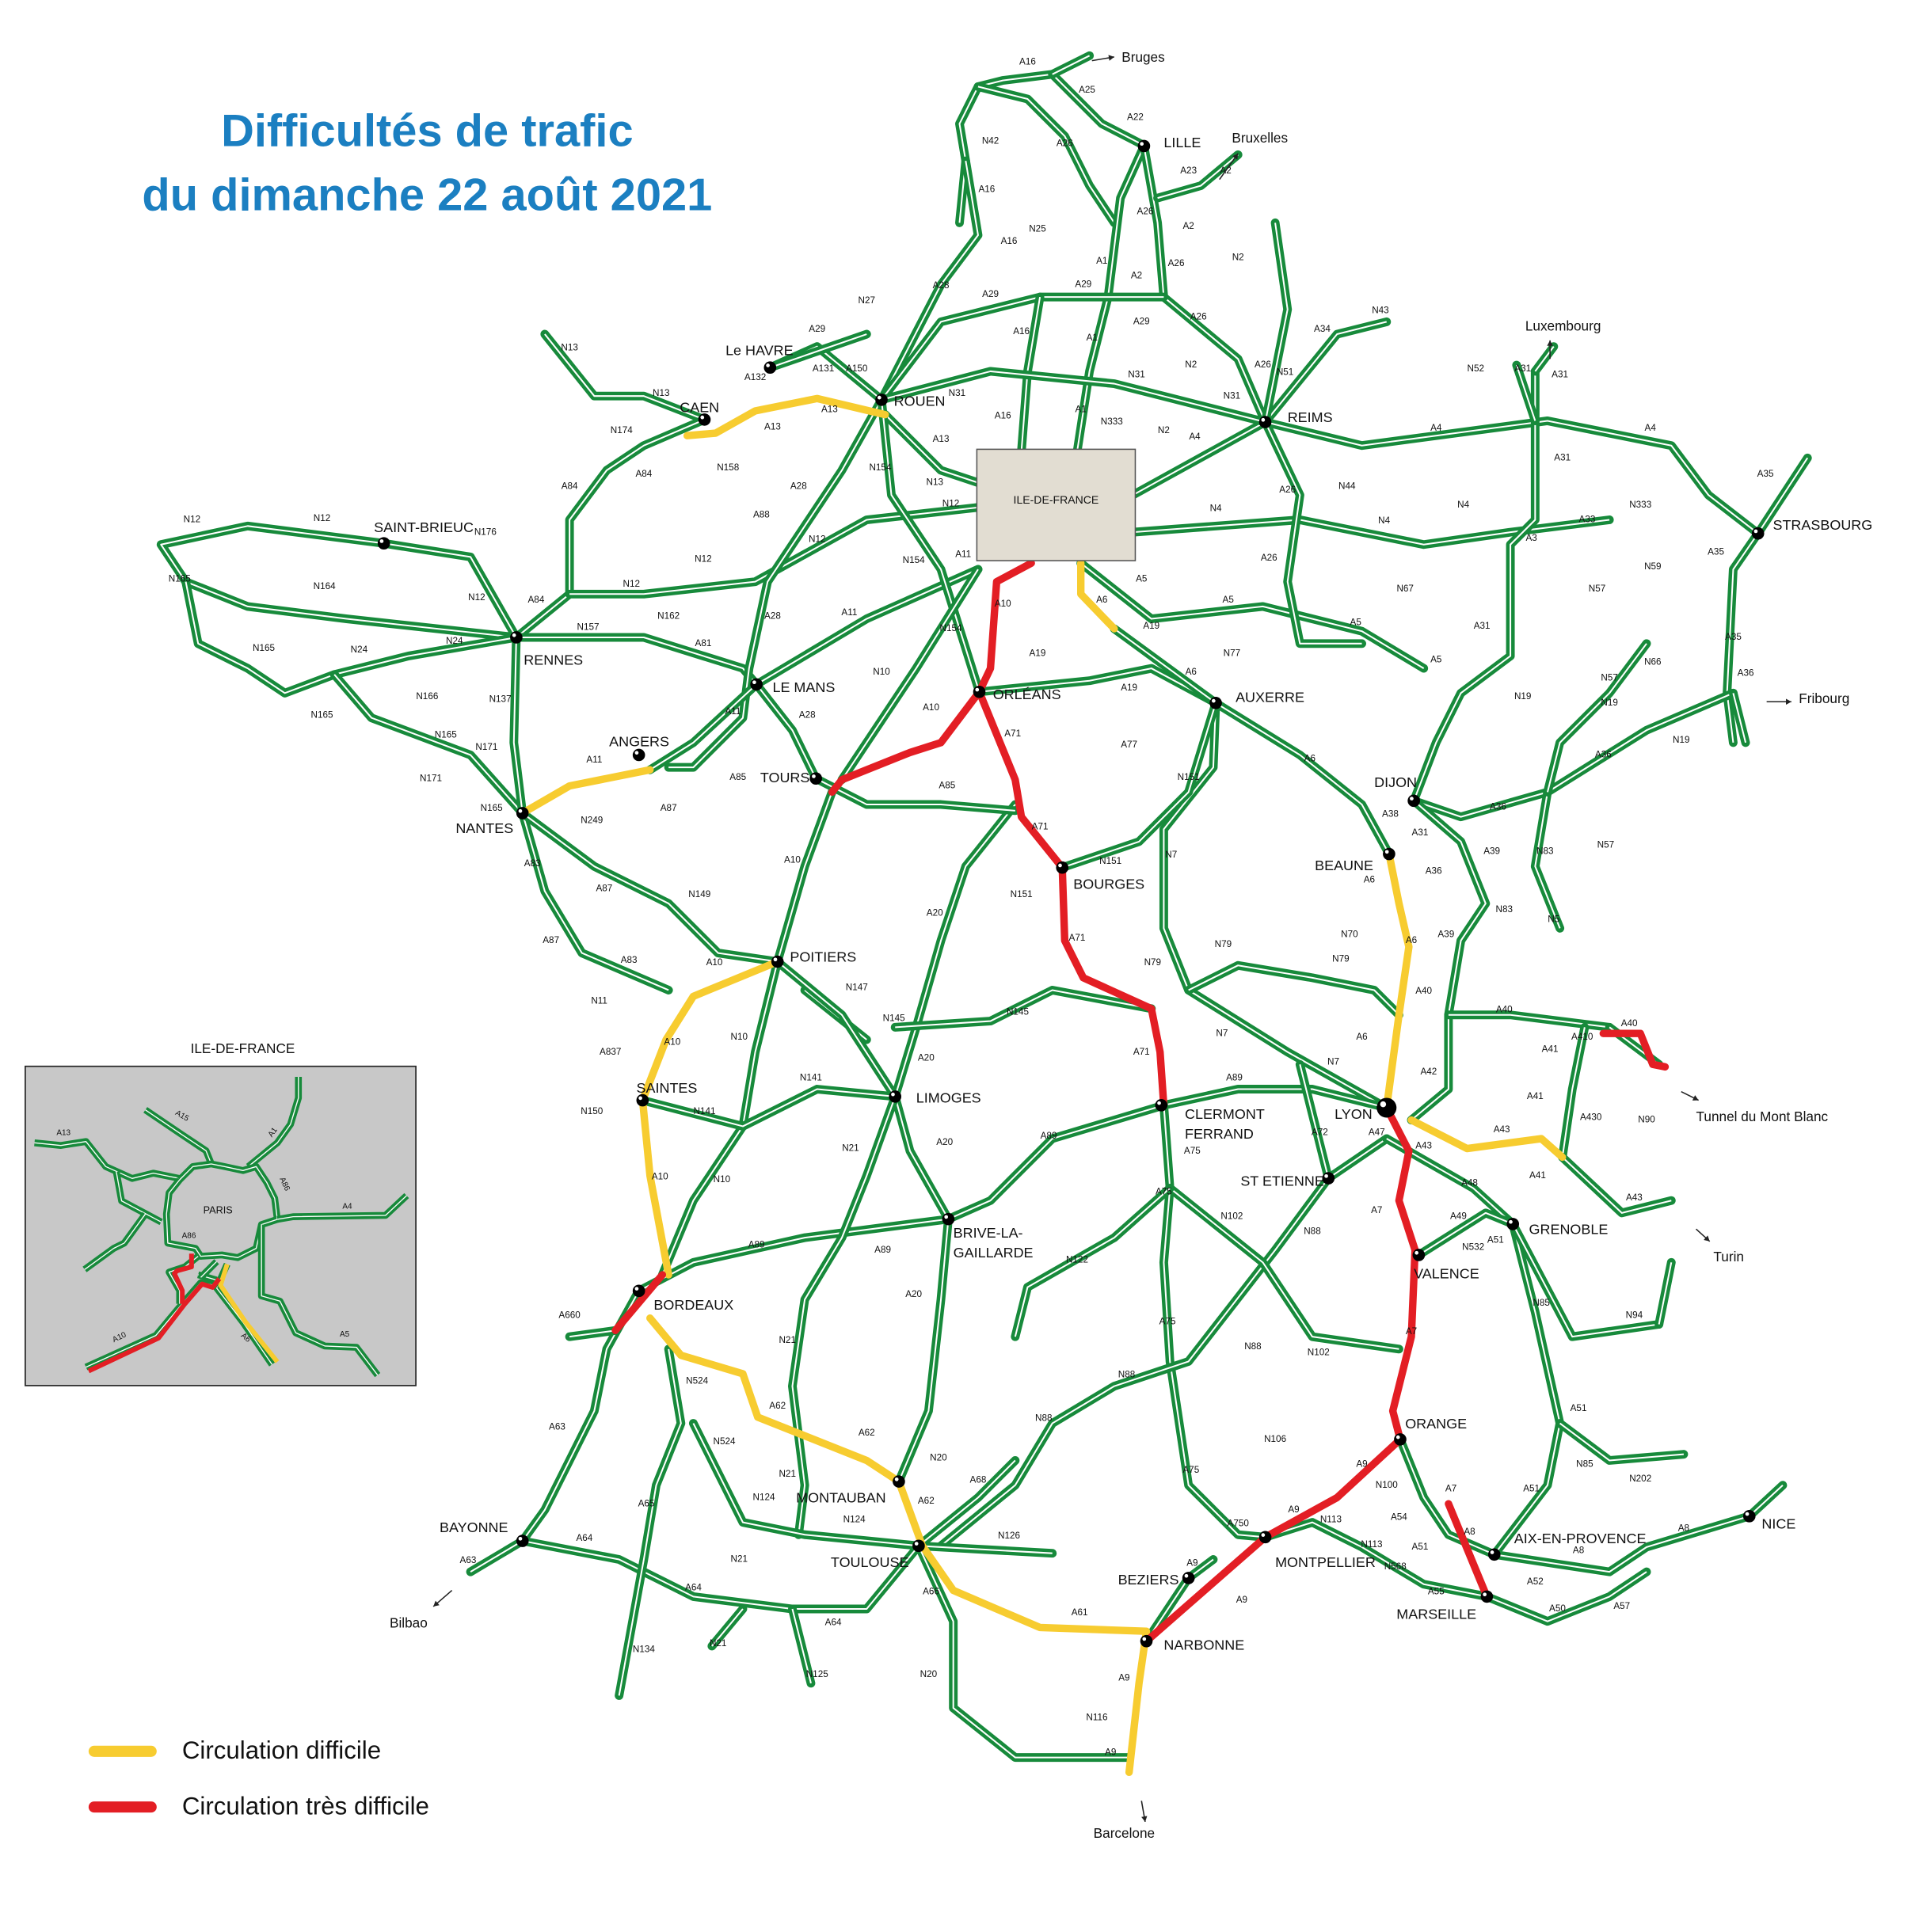  I want to click on city: MONTAUBAN, so click(850, 1491).